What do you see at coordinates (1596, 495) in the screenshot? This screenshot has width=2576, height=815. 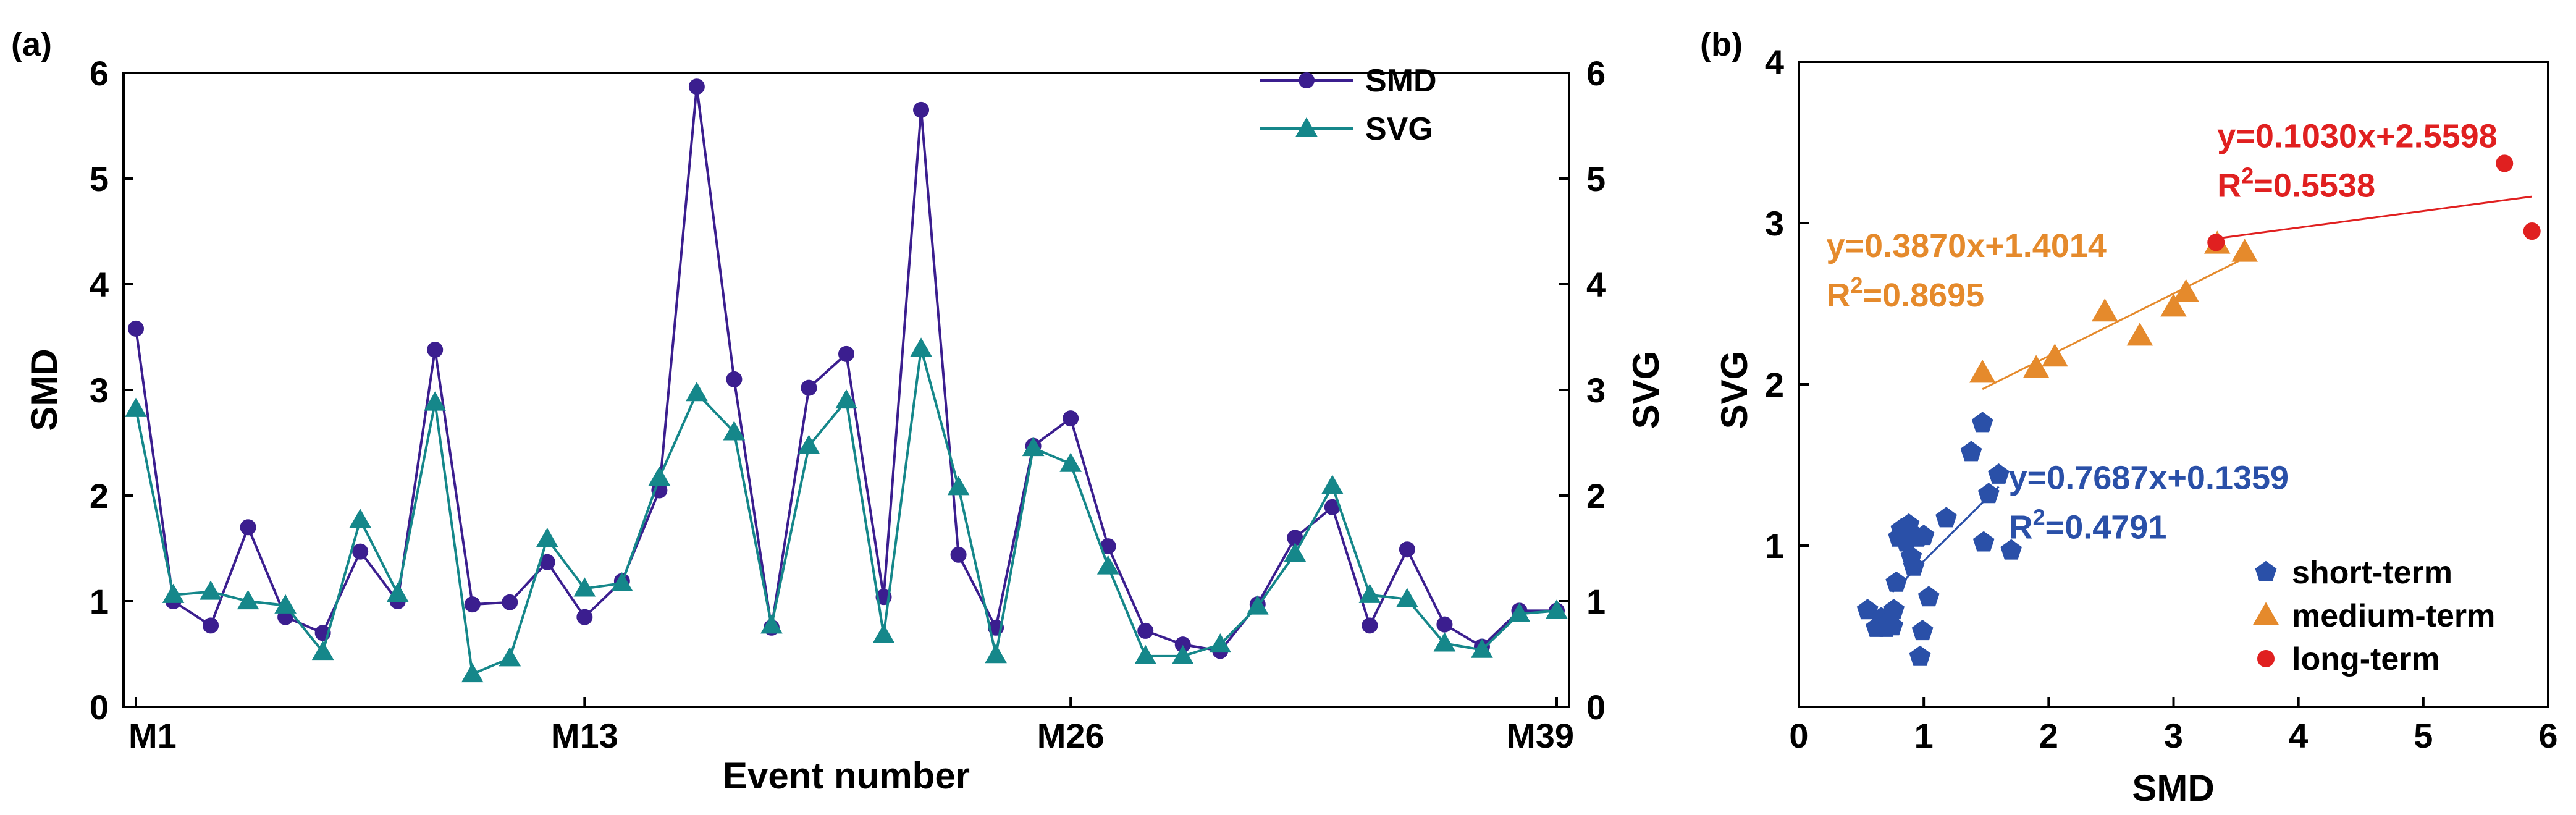 I see `panel-a-right-tick-label: 2` at bounding box center [1596, 495].